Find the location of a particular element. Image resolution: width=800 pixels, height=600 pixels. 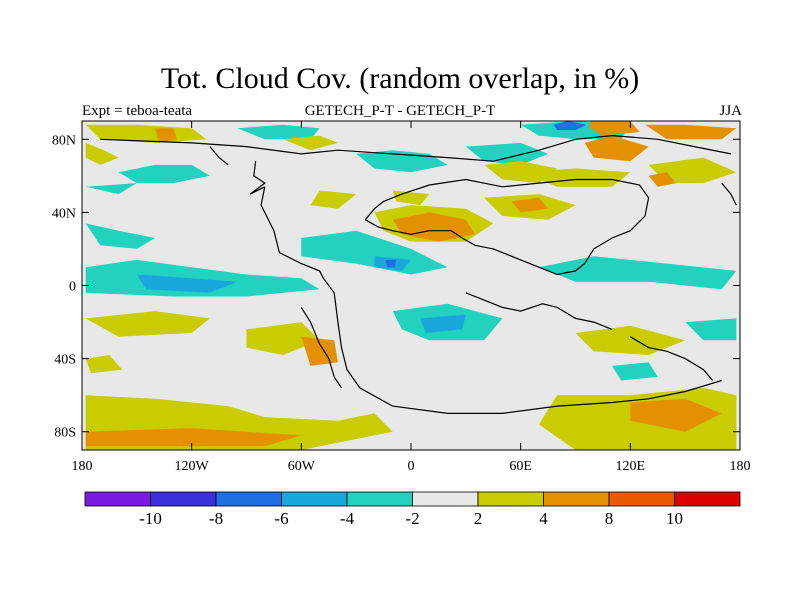

colorbar-label: -6 is located at coordinates (281, 518).